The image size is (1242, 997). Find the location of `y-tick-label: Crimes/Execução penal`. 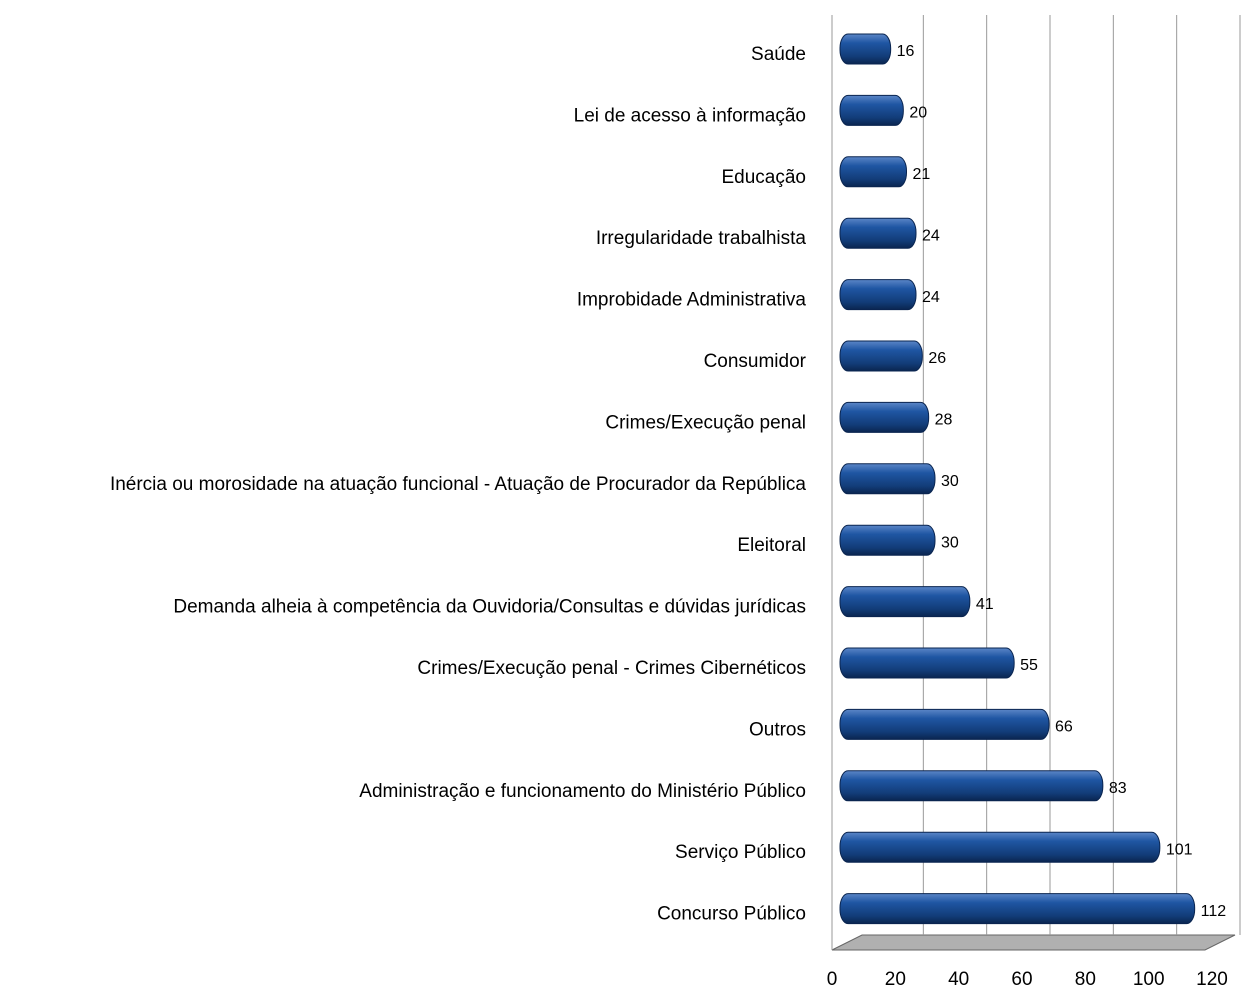

y-tick-label: Crimes/Execução penal is located at coordinates (705, 422).